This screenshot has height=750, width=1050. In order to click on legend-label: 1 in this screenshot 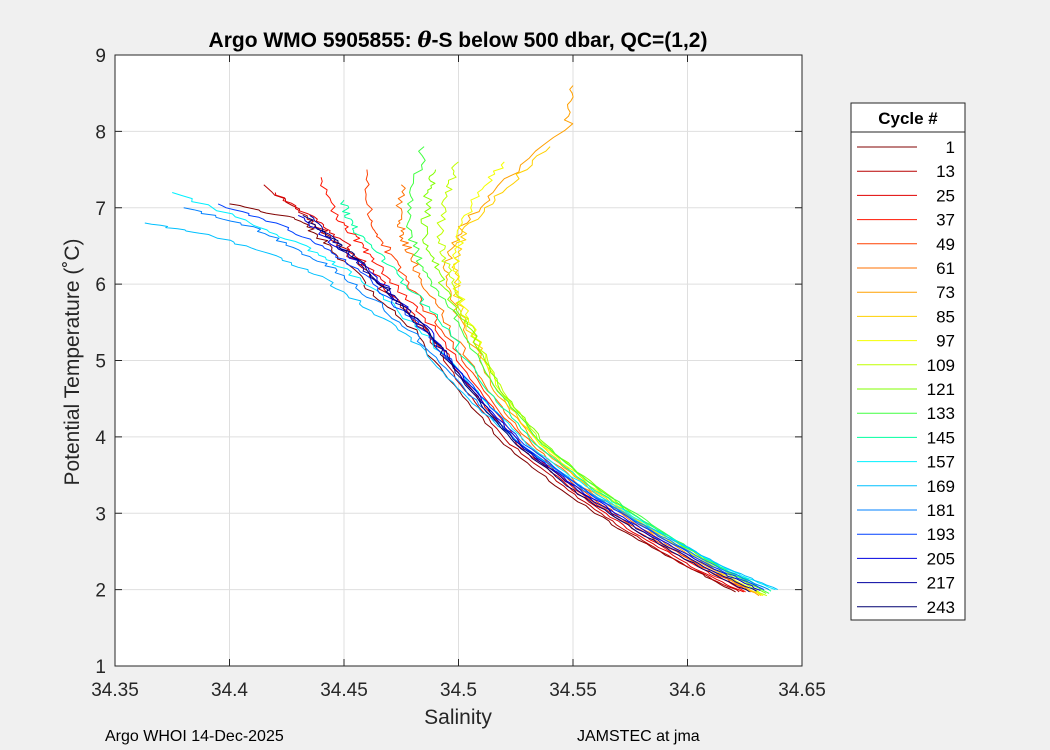, I will do `click(950, 147)`.